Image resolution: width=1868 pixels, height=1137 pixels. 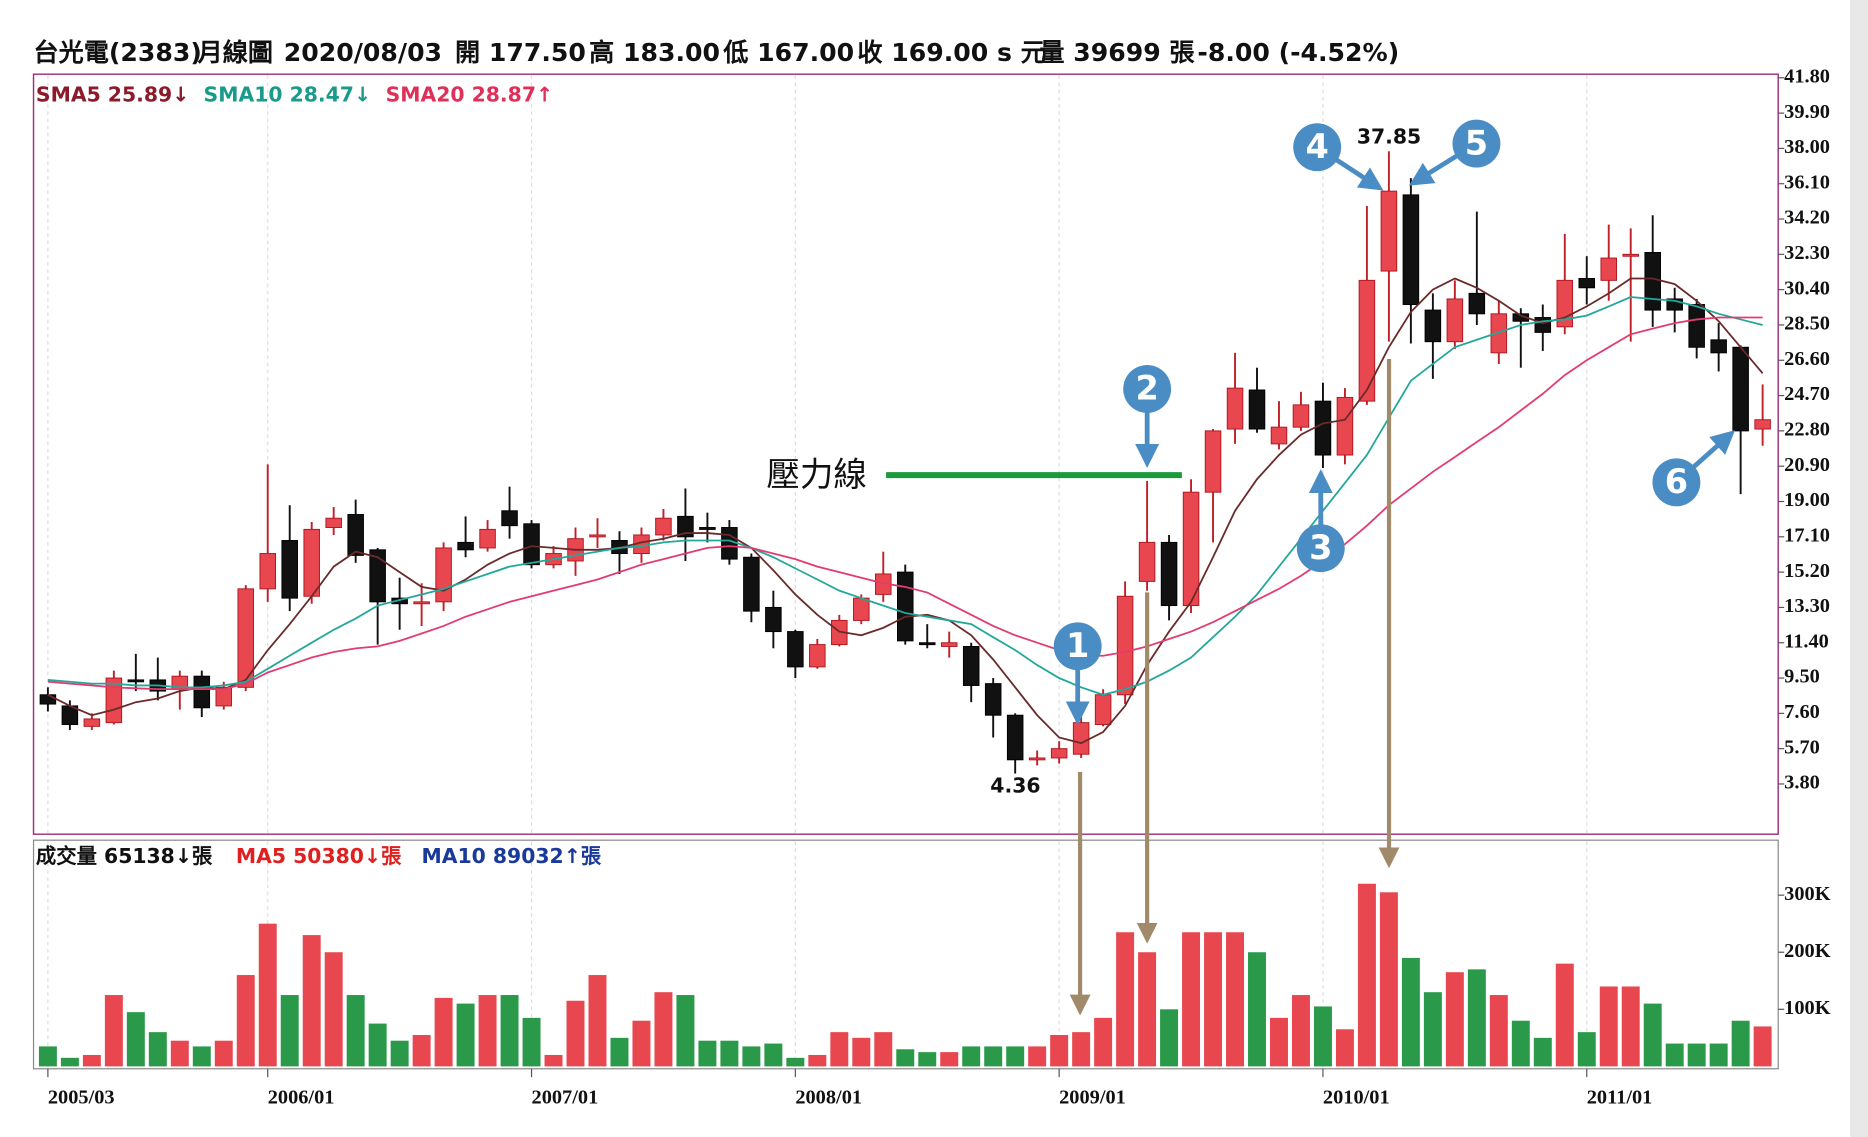 I want to click on y-tick-label: 32.30, so click(x=1807, y=253).